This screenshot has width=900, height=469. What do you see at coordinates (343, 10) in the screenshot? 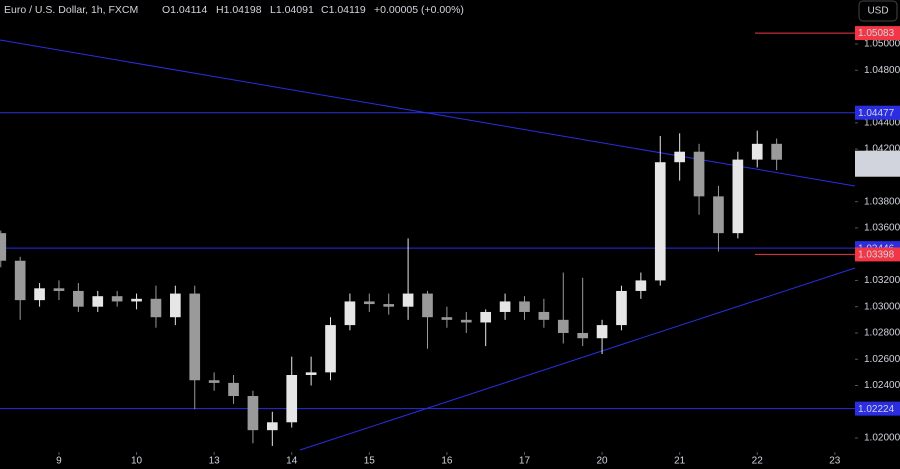
I see `ohlc-close: C1.04119` at bounding box center [343, 10].